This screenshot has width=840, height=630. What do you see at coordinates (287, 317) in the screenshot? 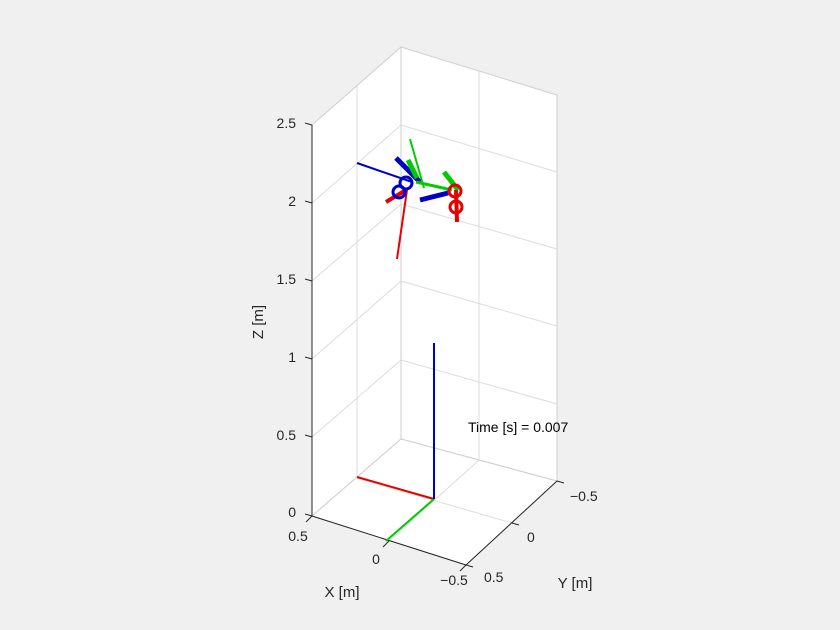
I see `z-tick-labels: 0 0.5 1 1.5 2 2.5` at bounding box center [287, 317].